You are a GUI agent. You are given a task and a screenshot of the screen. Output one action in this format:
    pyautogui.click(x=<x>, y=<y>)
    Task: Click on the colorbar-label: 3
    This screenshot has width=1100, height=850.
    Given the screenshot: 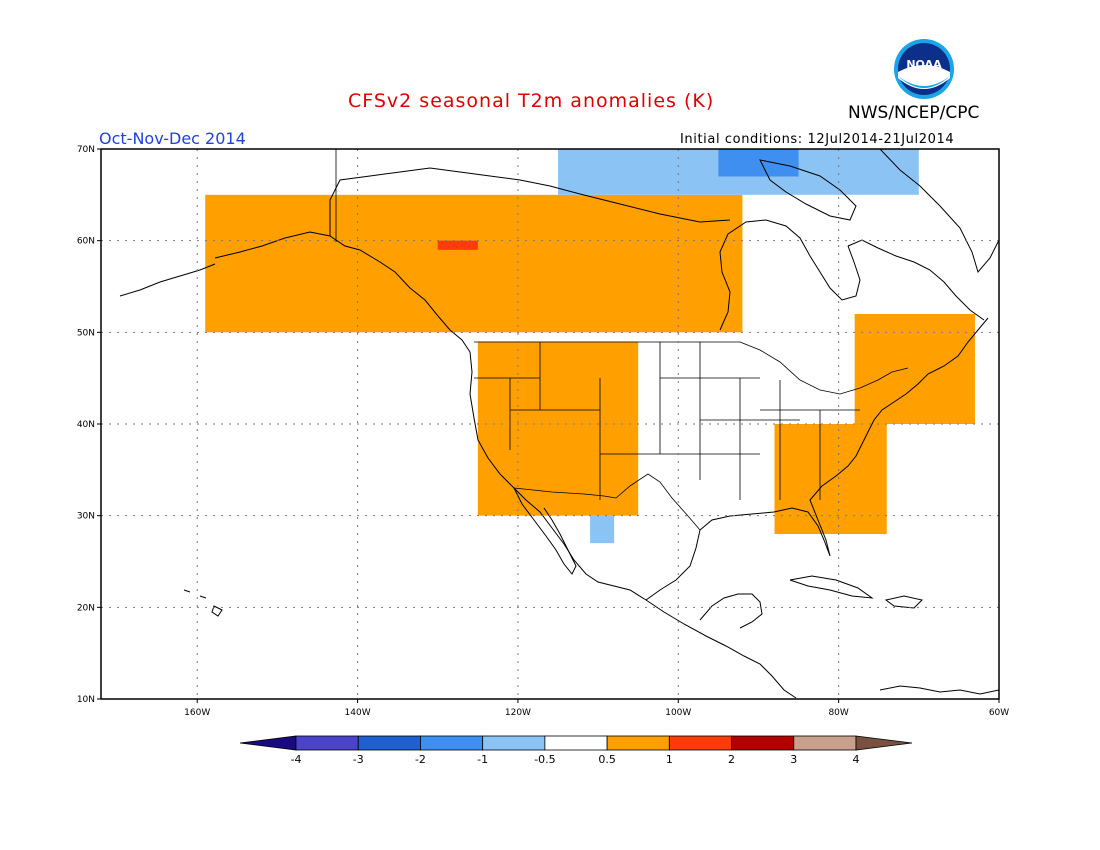 What is the action you would take?
    pyautogui.click(x=793, y=759)
    